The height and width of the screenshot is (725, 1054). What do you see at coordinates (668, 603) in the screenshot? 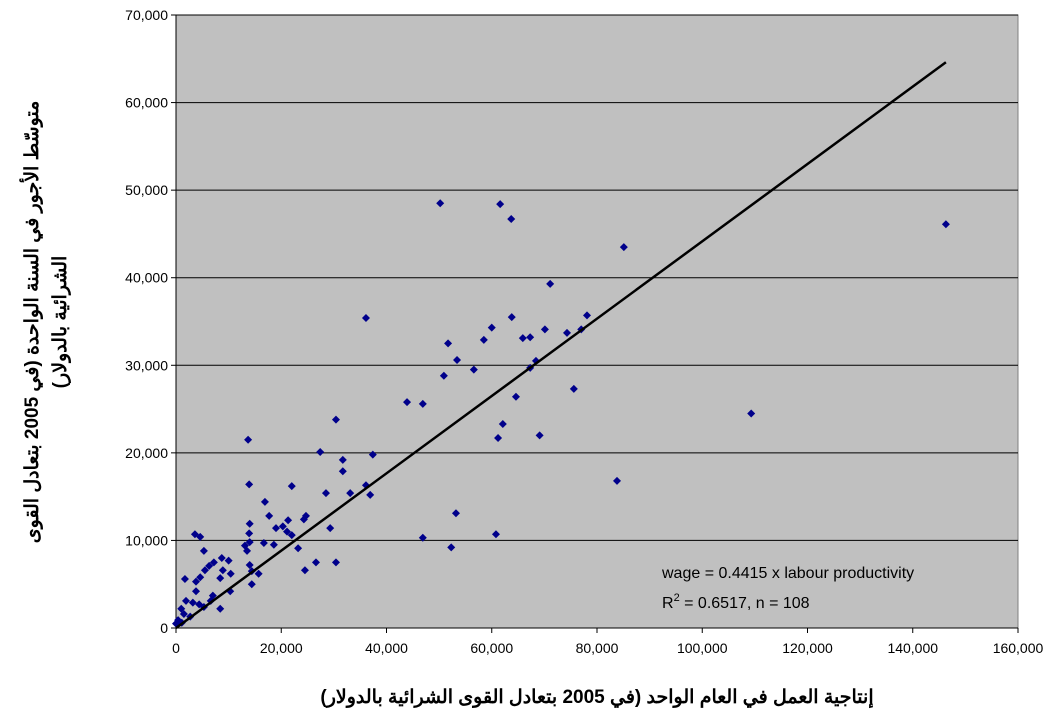
I see `annotation-part: R` at bounding box center [668, 603].